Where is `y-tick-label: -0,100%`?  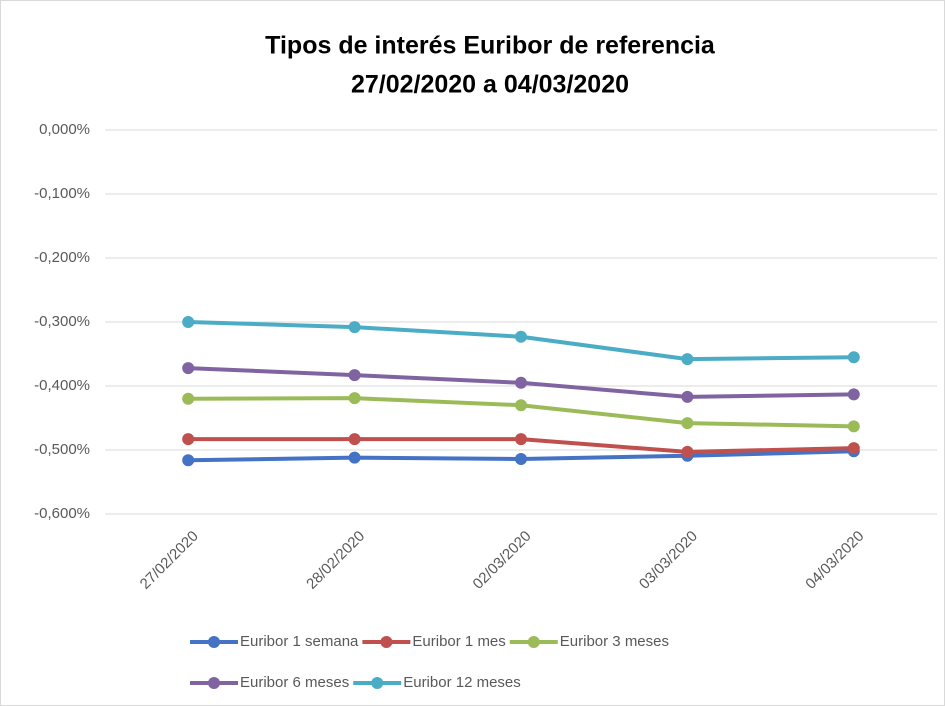 y-tick-label: -0,100% is located at coordinates (62, 193).